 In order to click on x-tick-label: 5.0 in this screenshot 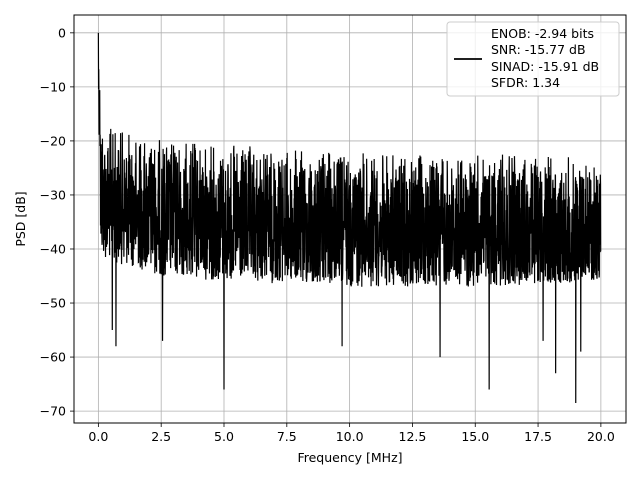, I will do `click(224, 436)`.